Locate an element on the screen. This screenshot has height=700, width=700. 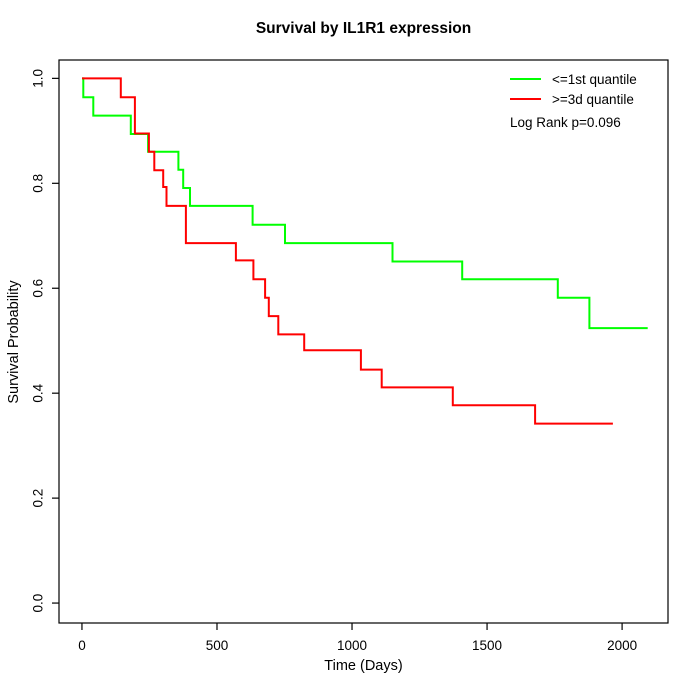
x-tick-label: 1000 is located at coordinates (352, 645).